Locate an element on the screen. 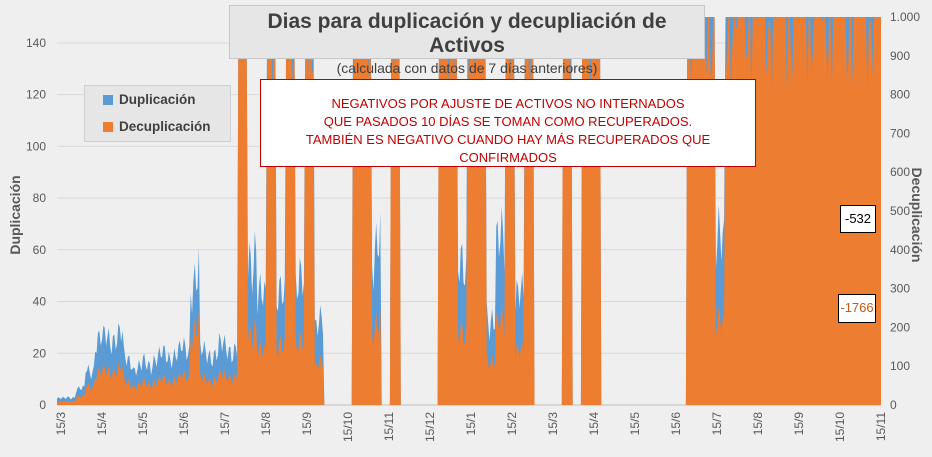 This screenshot has height=457, width=932. y-tick-left: 140 is located at coordinates (36, 43).